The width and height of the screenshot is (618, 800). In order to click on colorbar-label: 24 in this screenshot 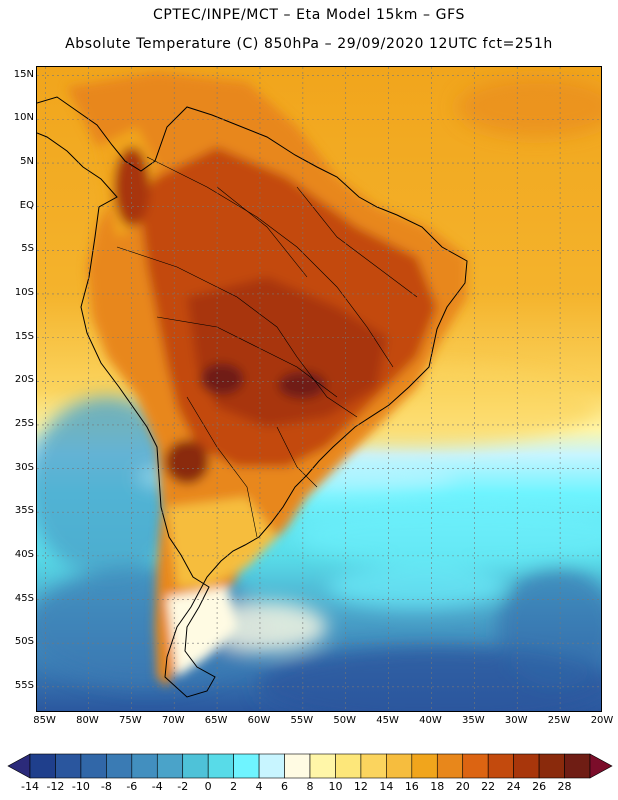, I will do `click(513, 786)`.